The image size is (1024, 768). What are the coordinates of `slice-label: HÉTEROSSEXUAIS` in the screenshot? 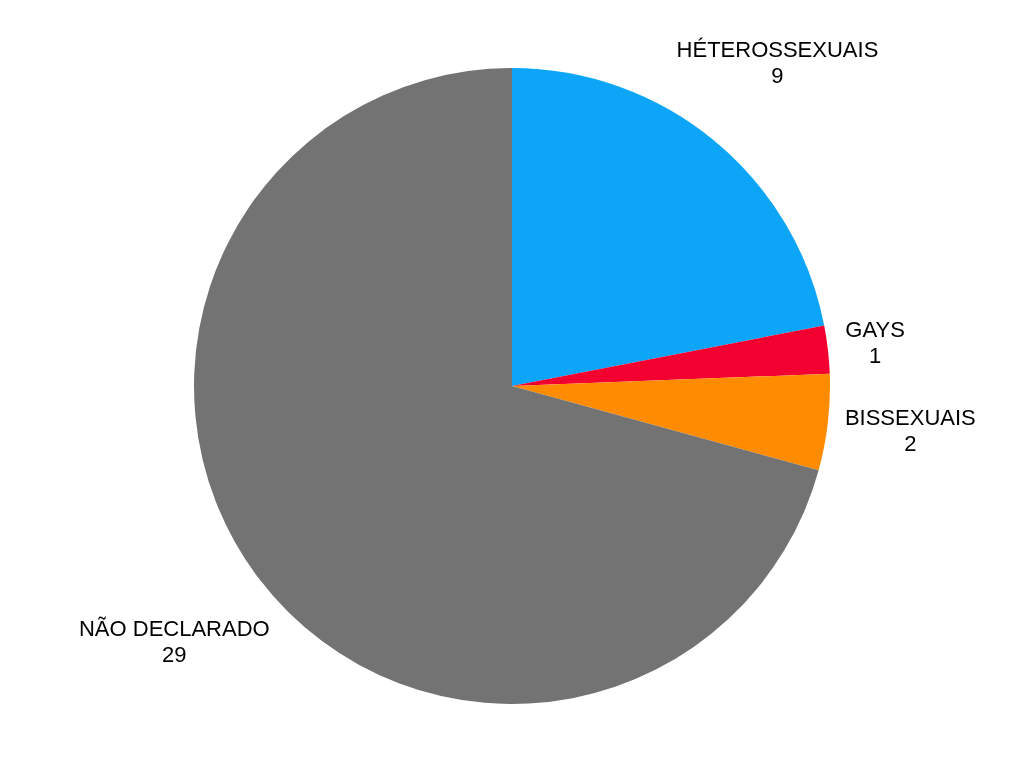 It's located at (777, 50).